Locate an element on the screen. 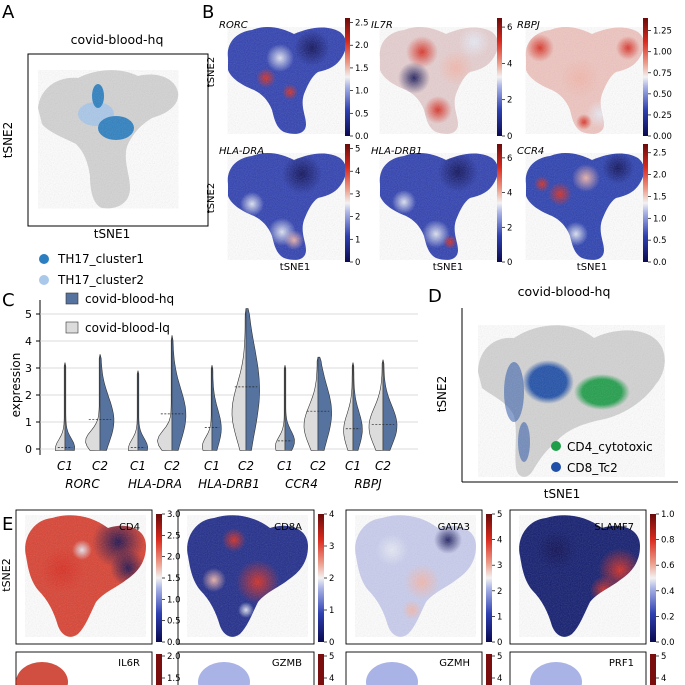 This screenshot has height=685, width=685. panel-letter-b: B is located at coordinates (208, 12).